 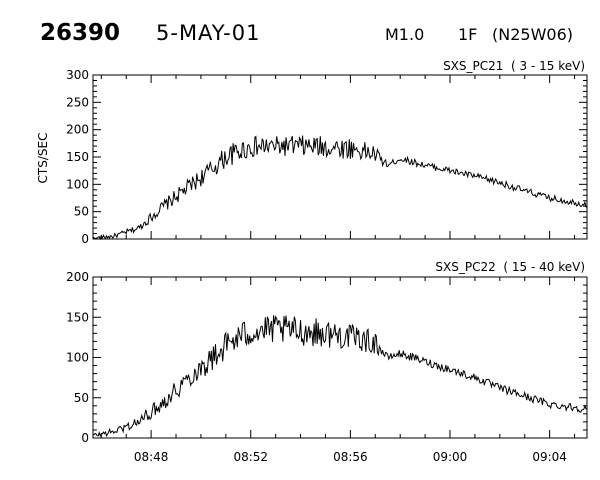 What do you see at coordinates (549, 457) in the screenshot?
I see `x-tick-label: 09:04` at bounding box center [549, 457].